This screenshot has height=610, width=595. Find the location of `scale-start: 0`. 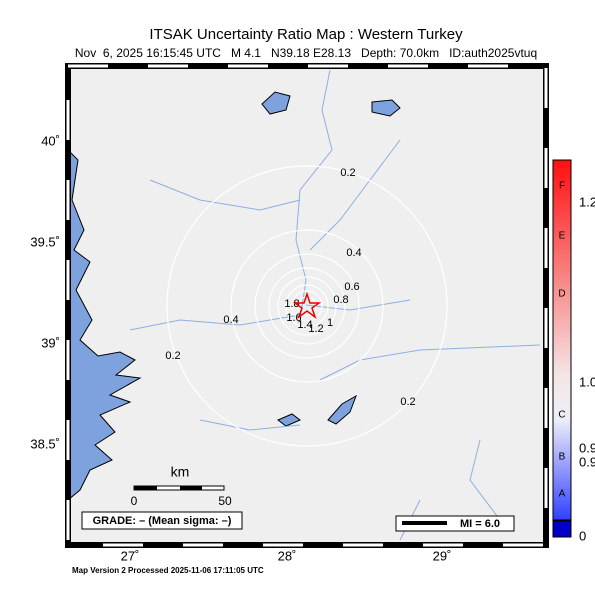

scale-start: 0 is located at coordinates (134, 501).